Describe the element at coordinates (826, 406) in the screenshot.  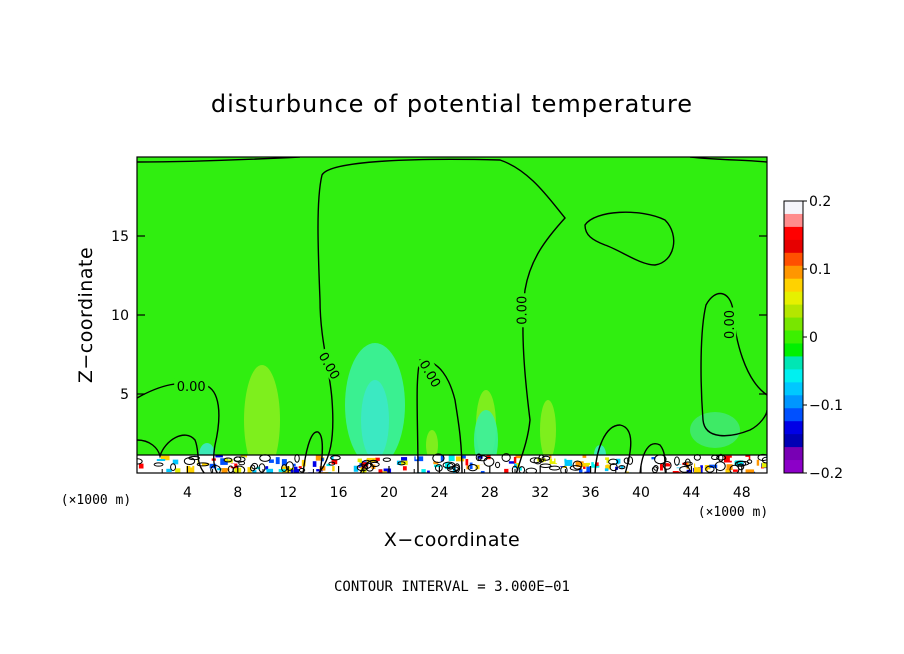
I see `colorbar-tick-label: −0.1` at that location.